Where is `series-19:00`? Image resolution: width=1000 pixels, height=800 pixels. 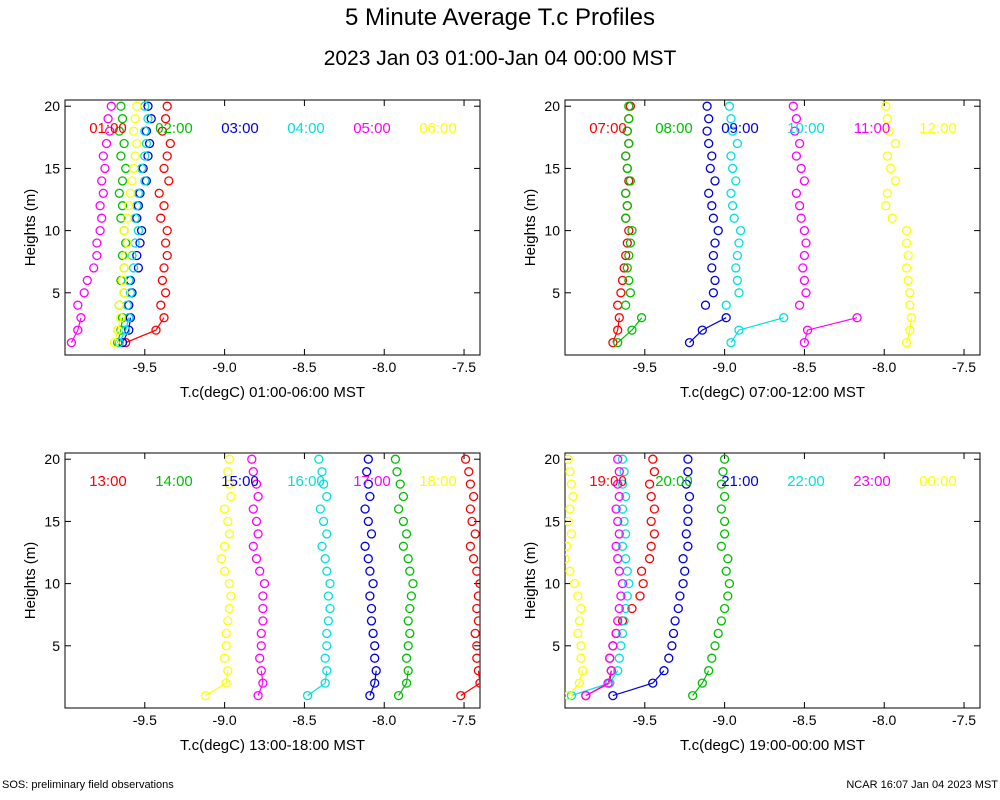 series-19:00 is located at coordinates (620, 577).